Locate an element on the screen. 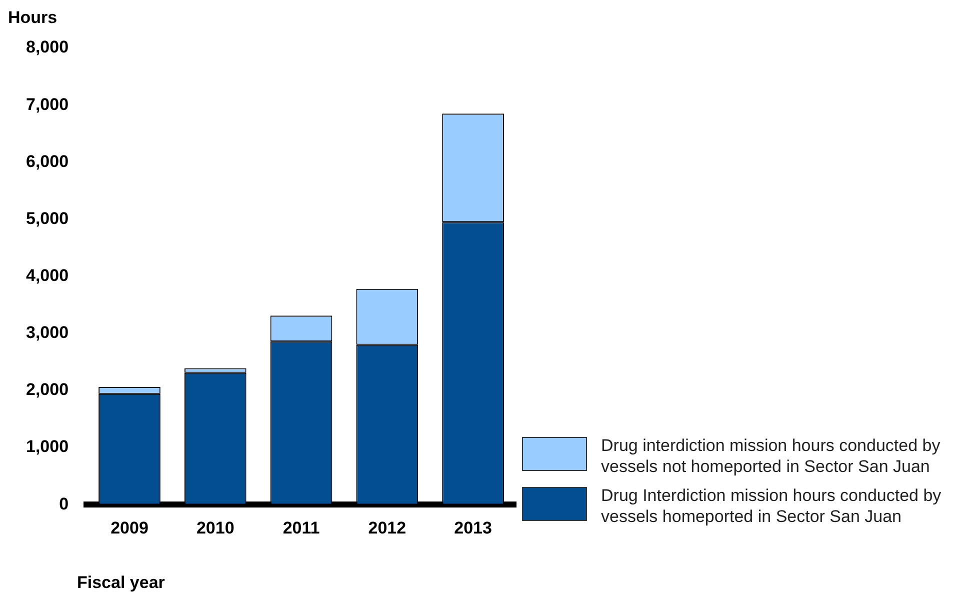 The image size is (978, 601). legend-label: Drug interdiction mission hours conducted by vessels not homeported in Sector San Juan is located at coordinates (771, 456).